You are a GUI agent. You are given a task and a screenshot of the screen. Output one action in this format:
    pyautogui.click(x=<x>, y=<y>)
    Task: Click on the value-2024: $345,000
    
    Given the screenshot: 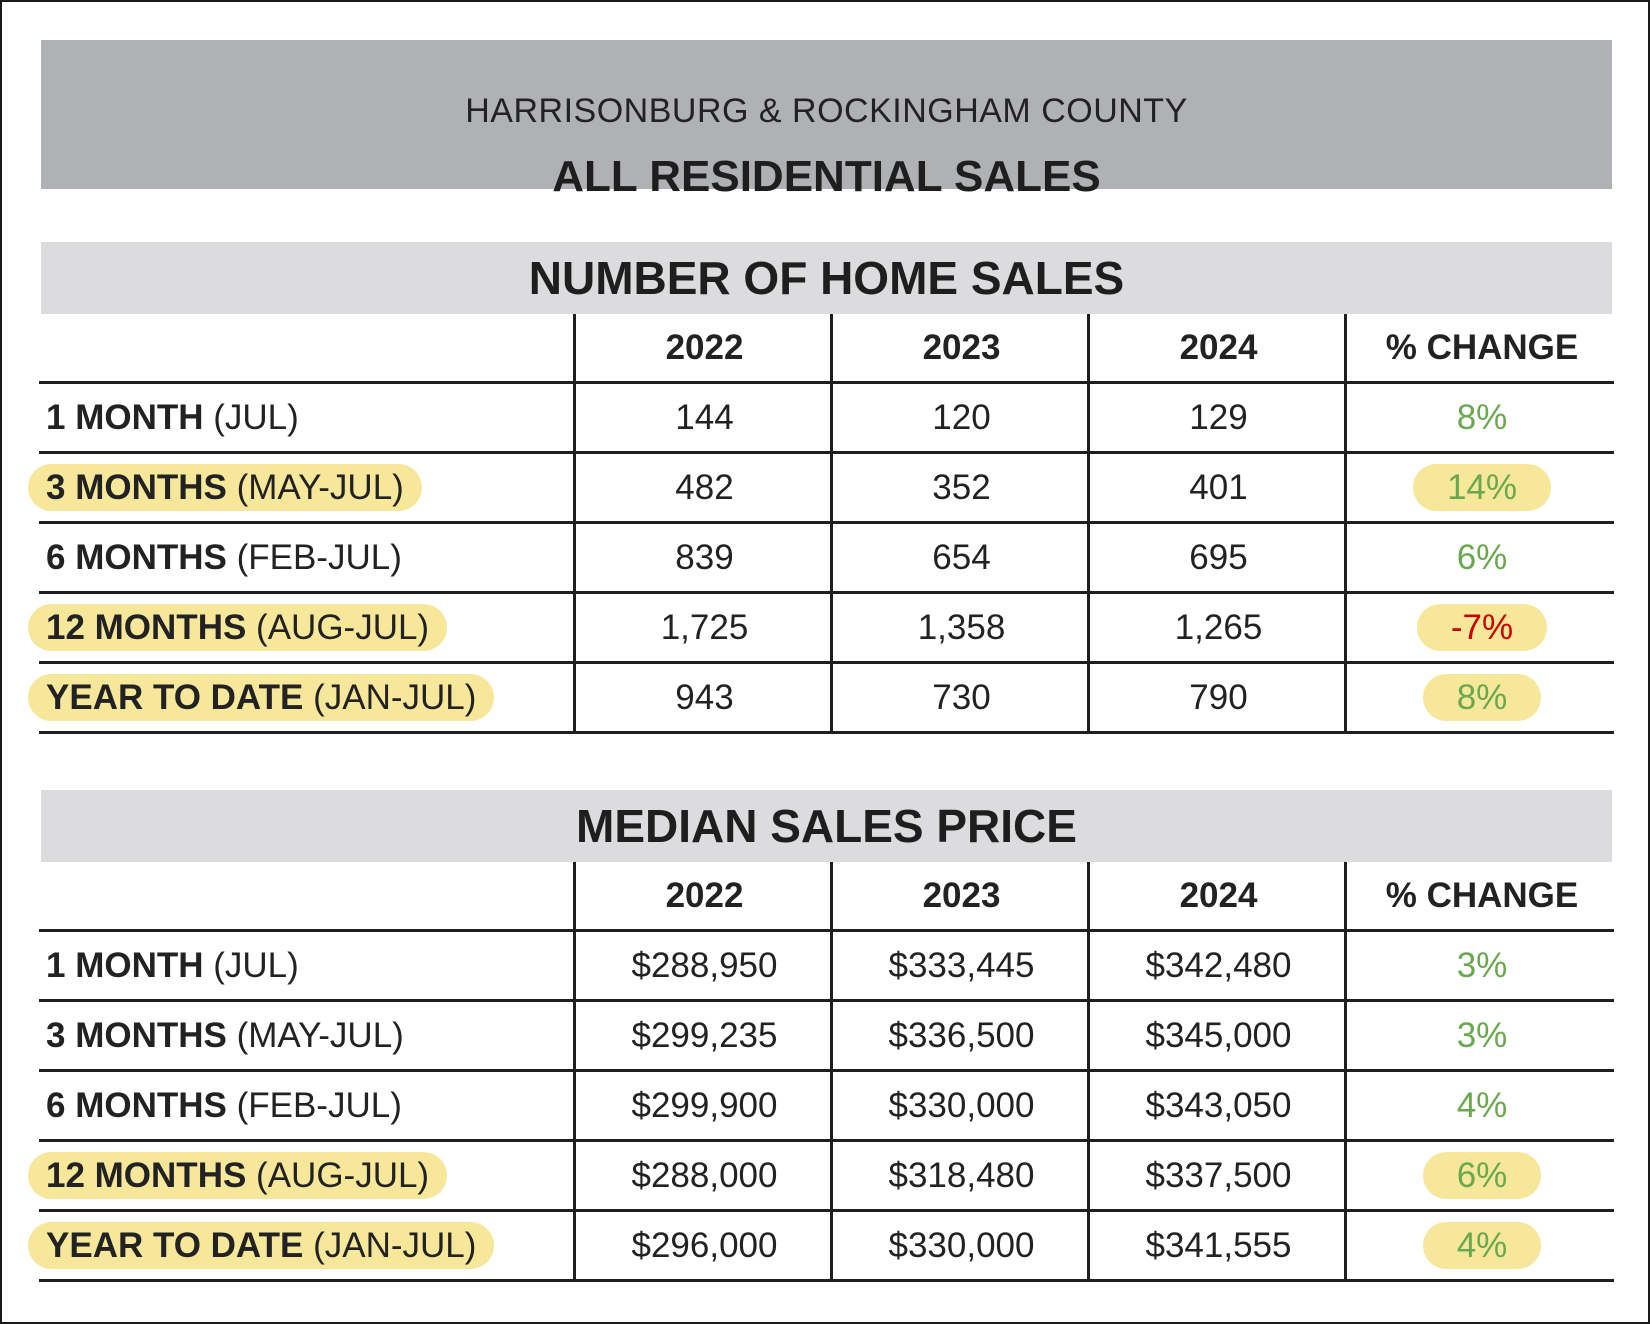 What is the action you would take?
    pyautogui.click(x=1217, y=1035)
    